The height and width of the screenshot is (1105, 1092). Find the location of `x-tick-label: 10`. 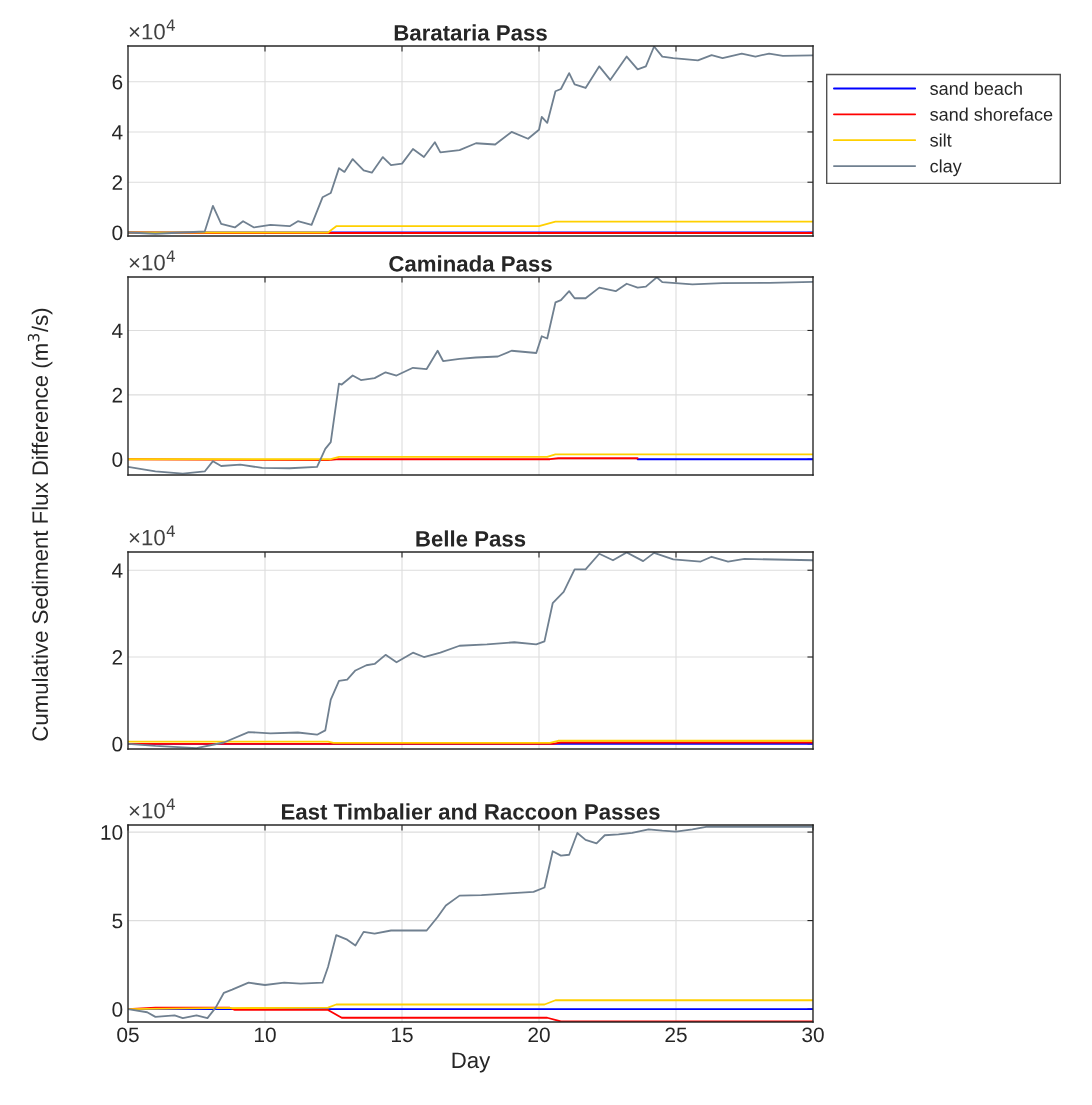

x-tick-label: 10 is located at coordinates (265, 1035).